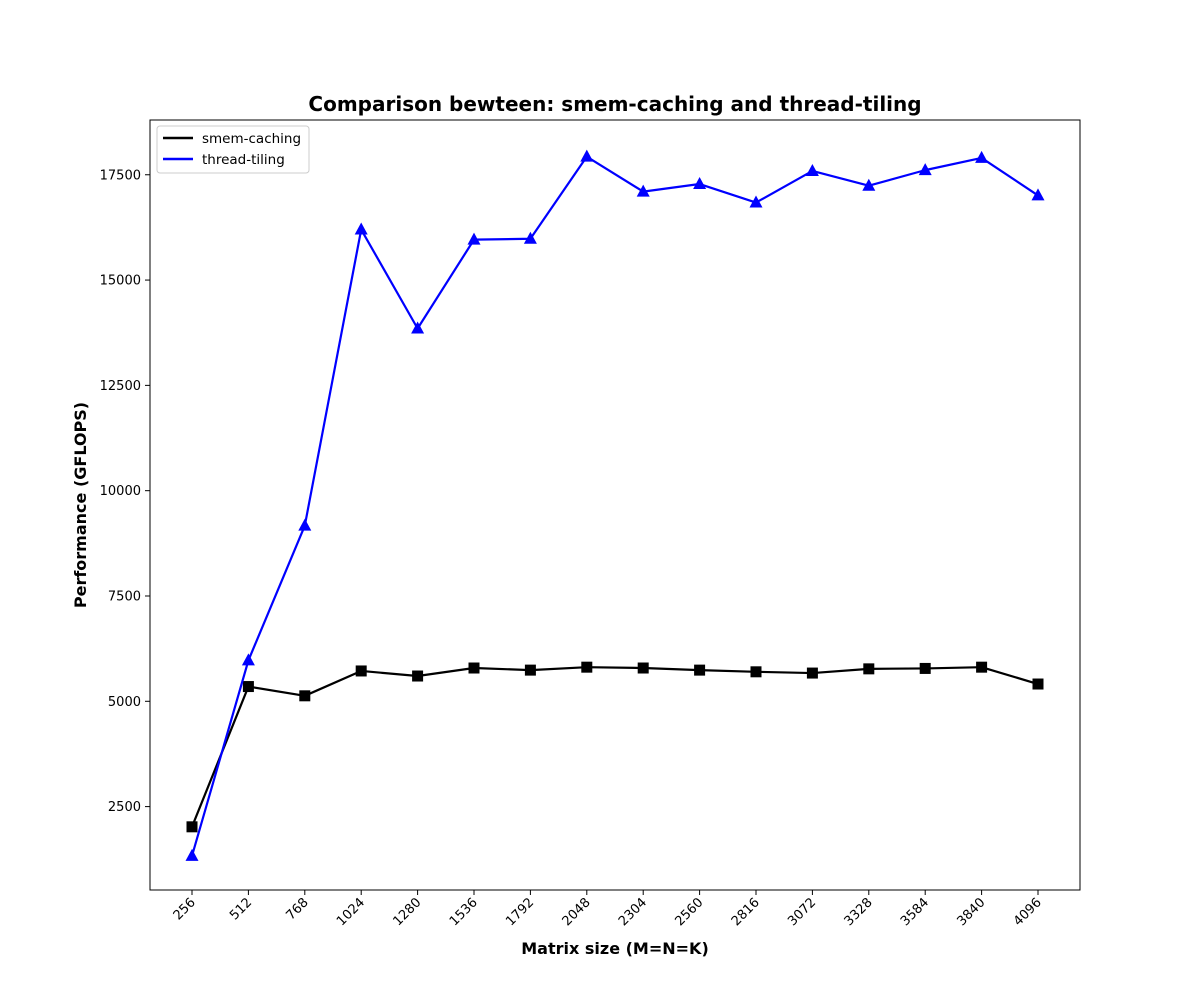  I want to click on x-tick-label: 1792, so click(520, 912).